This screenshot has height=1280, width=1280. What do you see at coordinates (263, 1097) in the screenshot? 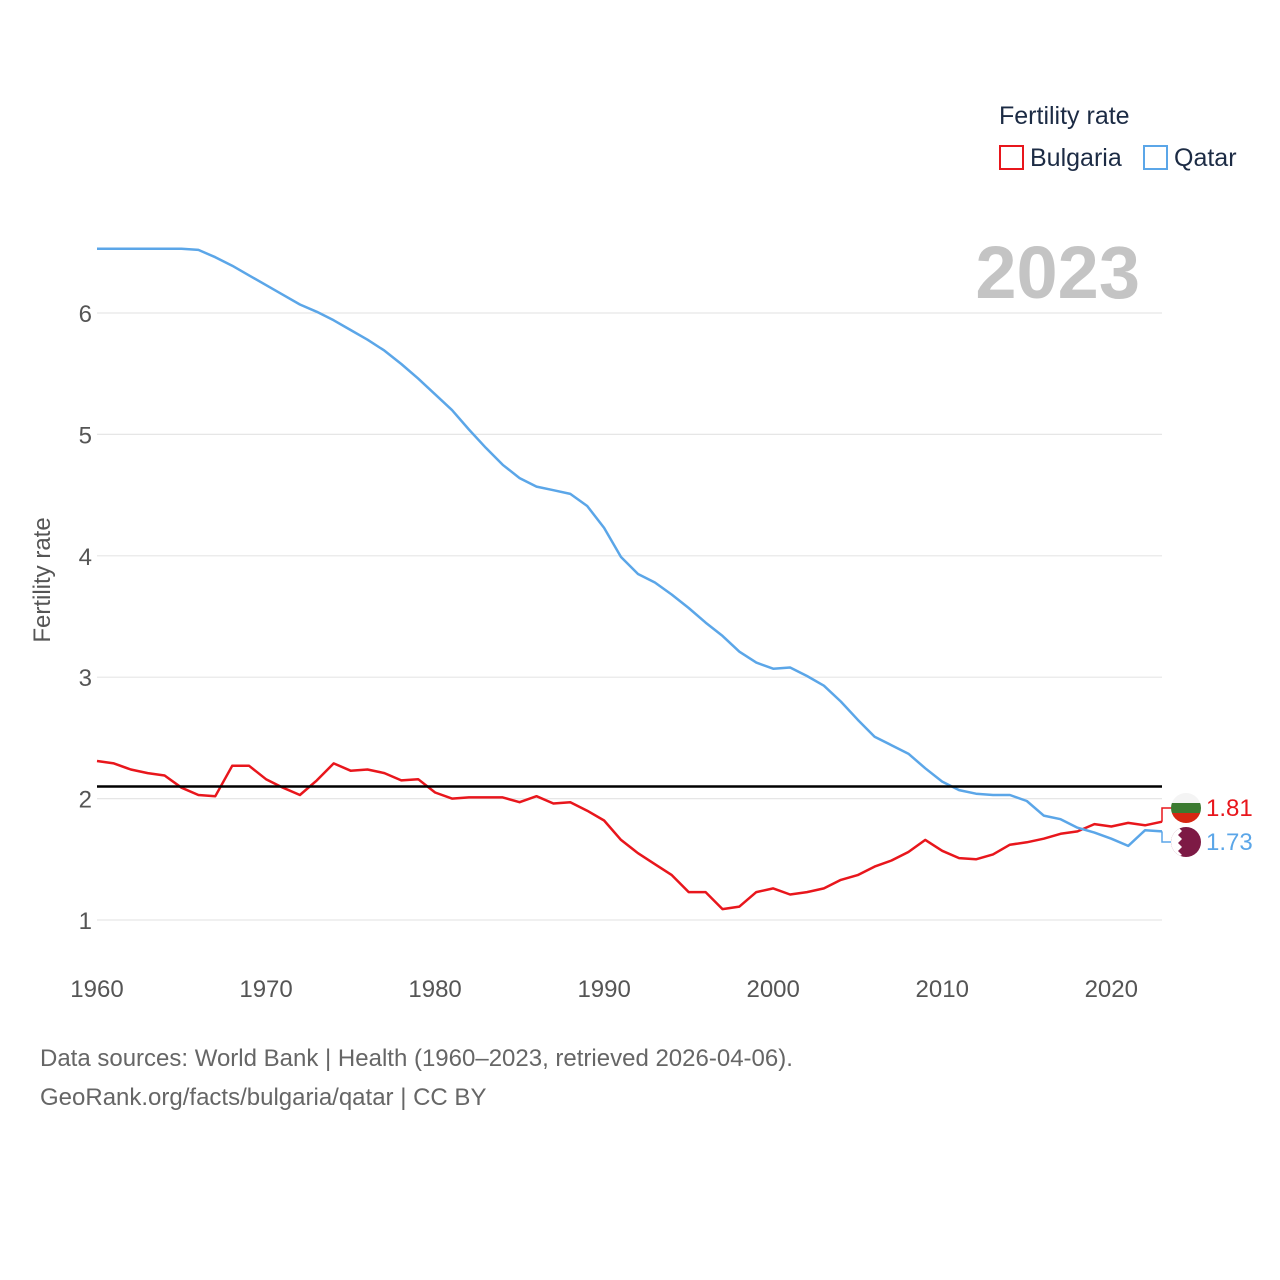
I see `credit-text: GeoRank.org/facts/bulgaria/qatar | CC BY` at bounding box center [263, 1097].